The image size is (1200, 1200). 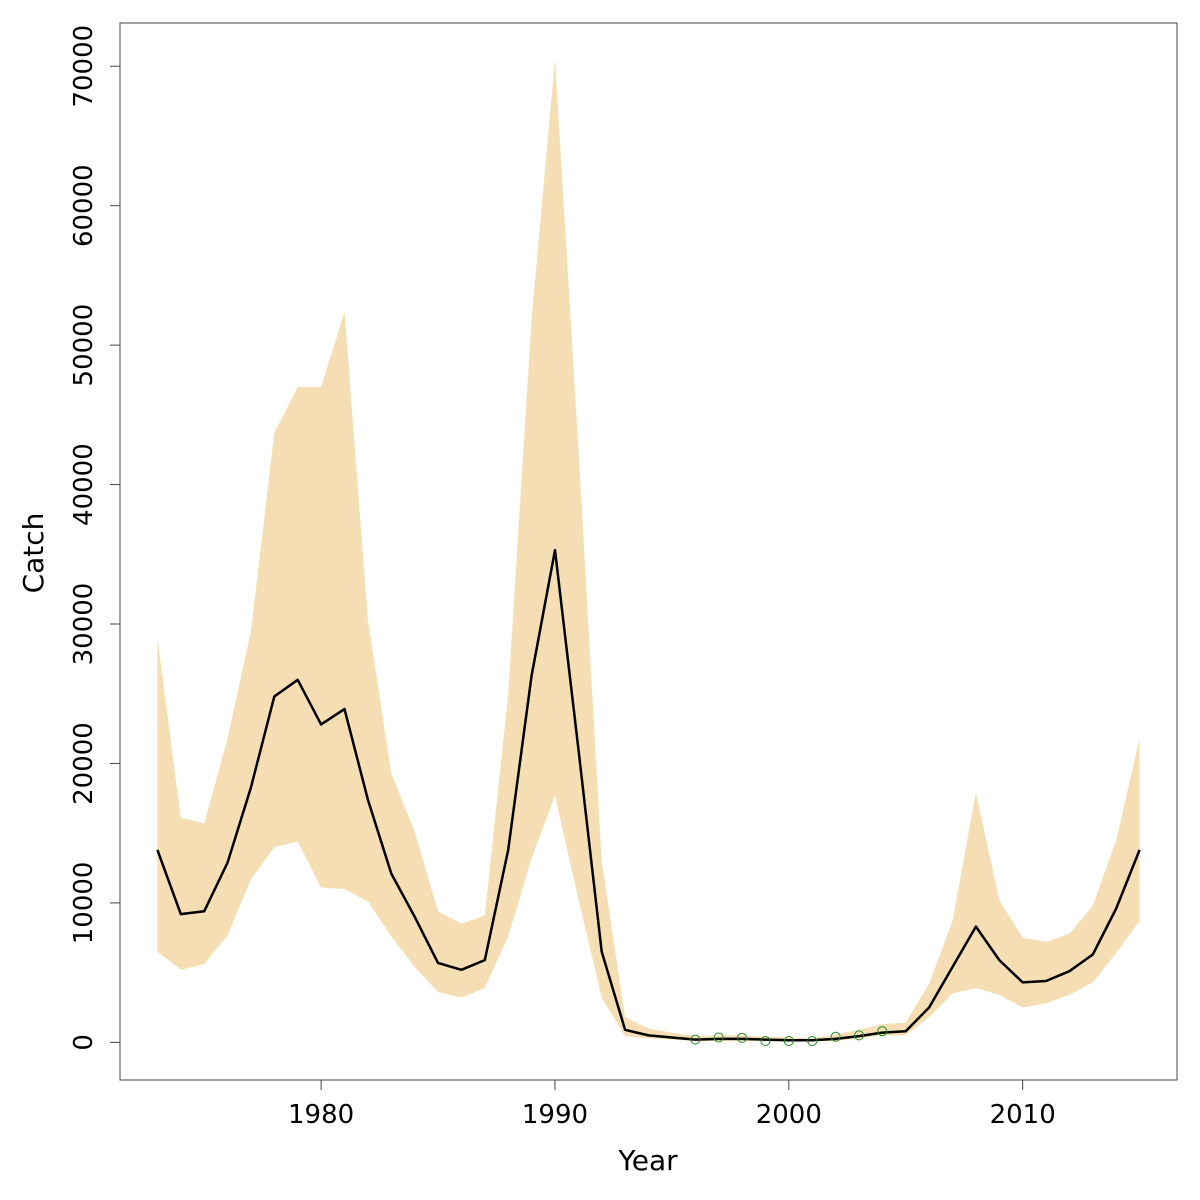 What do you see at coordinates (555, 1115) in the screenshot?
I see `x-tick-label: 1990` at bounding box center [555, 1115].